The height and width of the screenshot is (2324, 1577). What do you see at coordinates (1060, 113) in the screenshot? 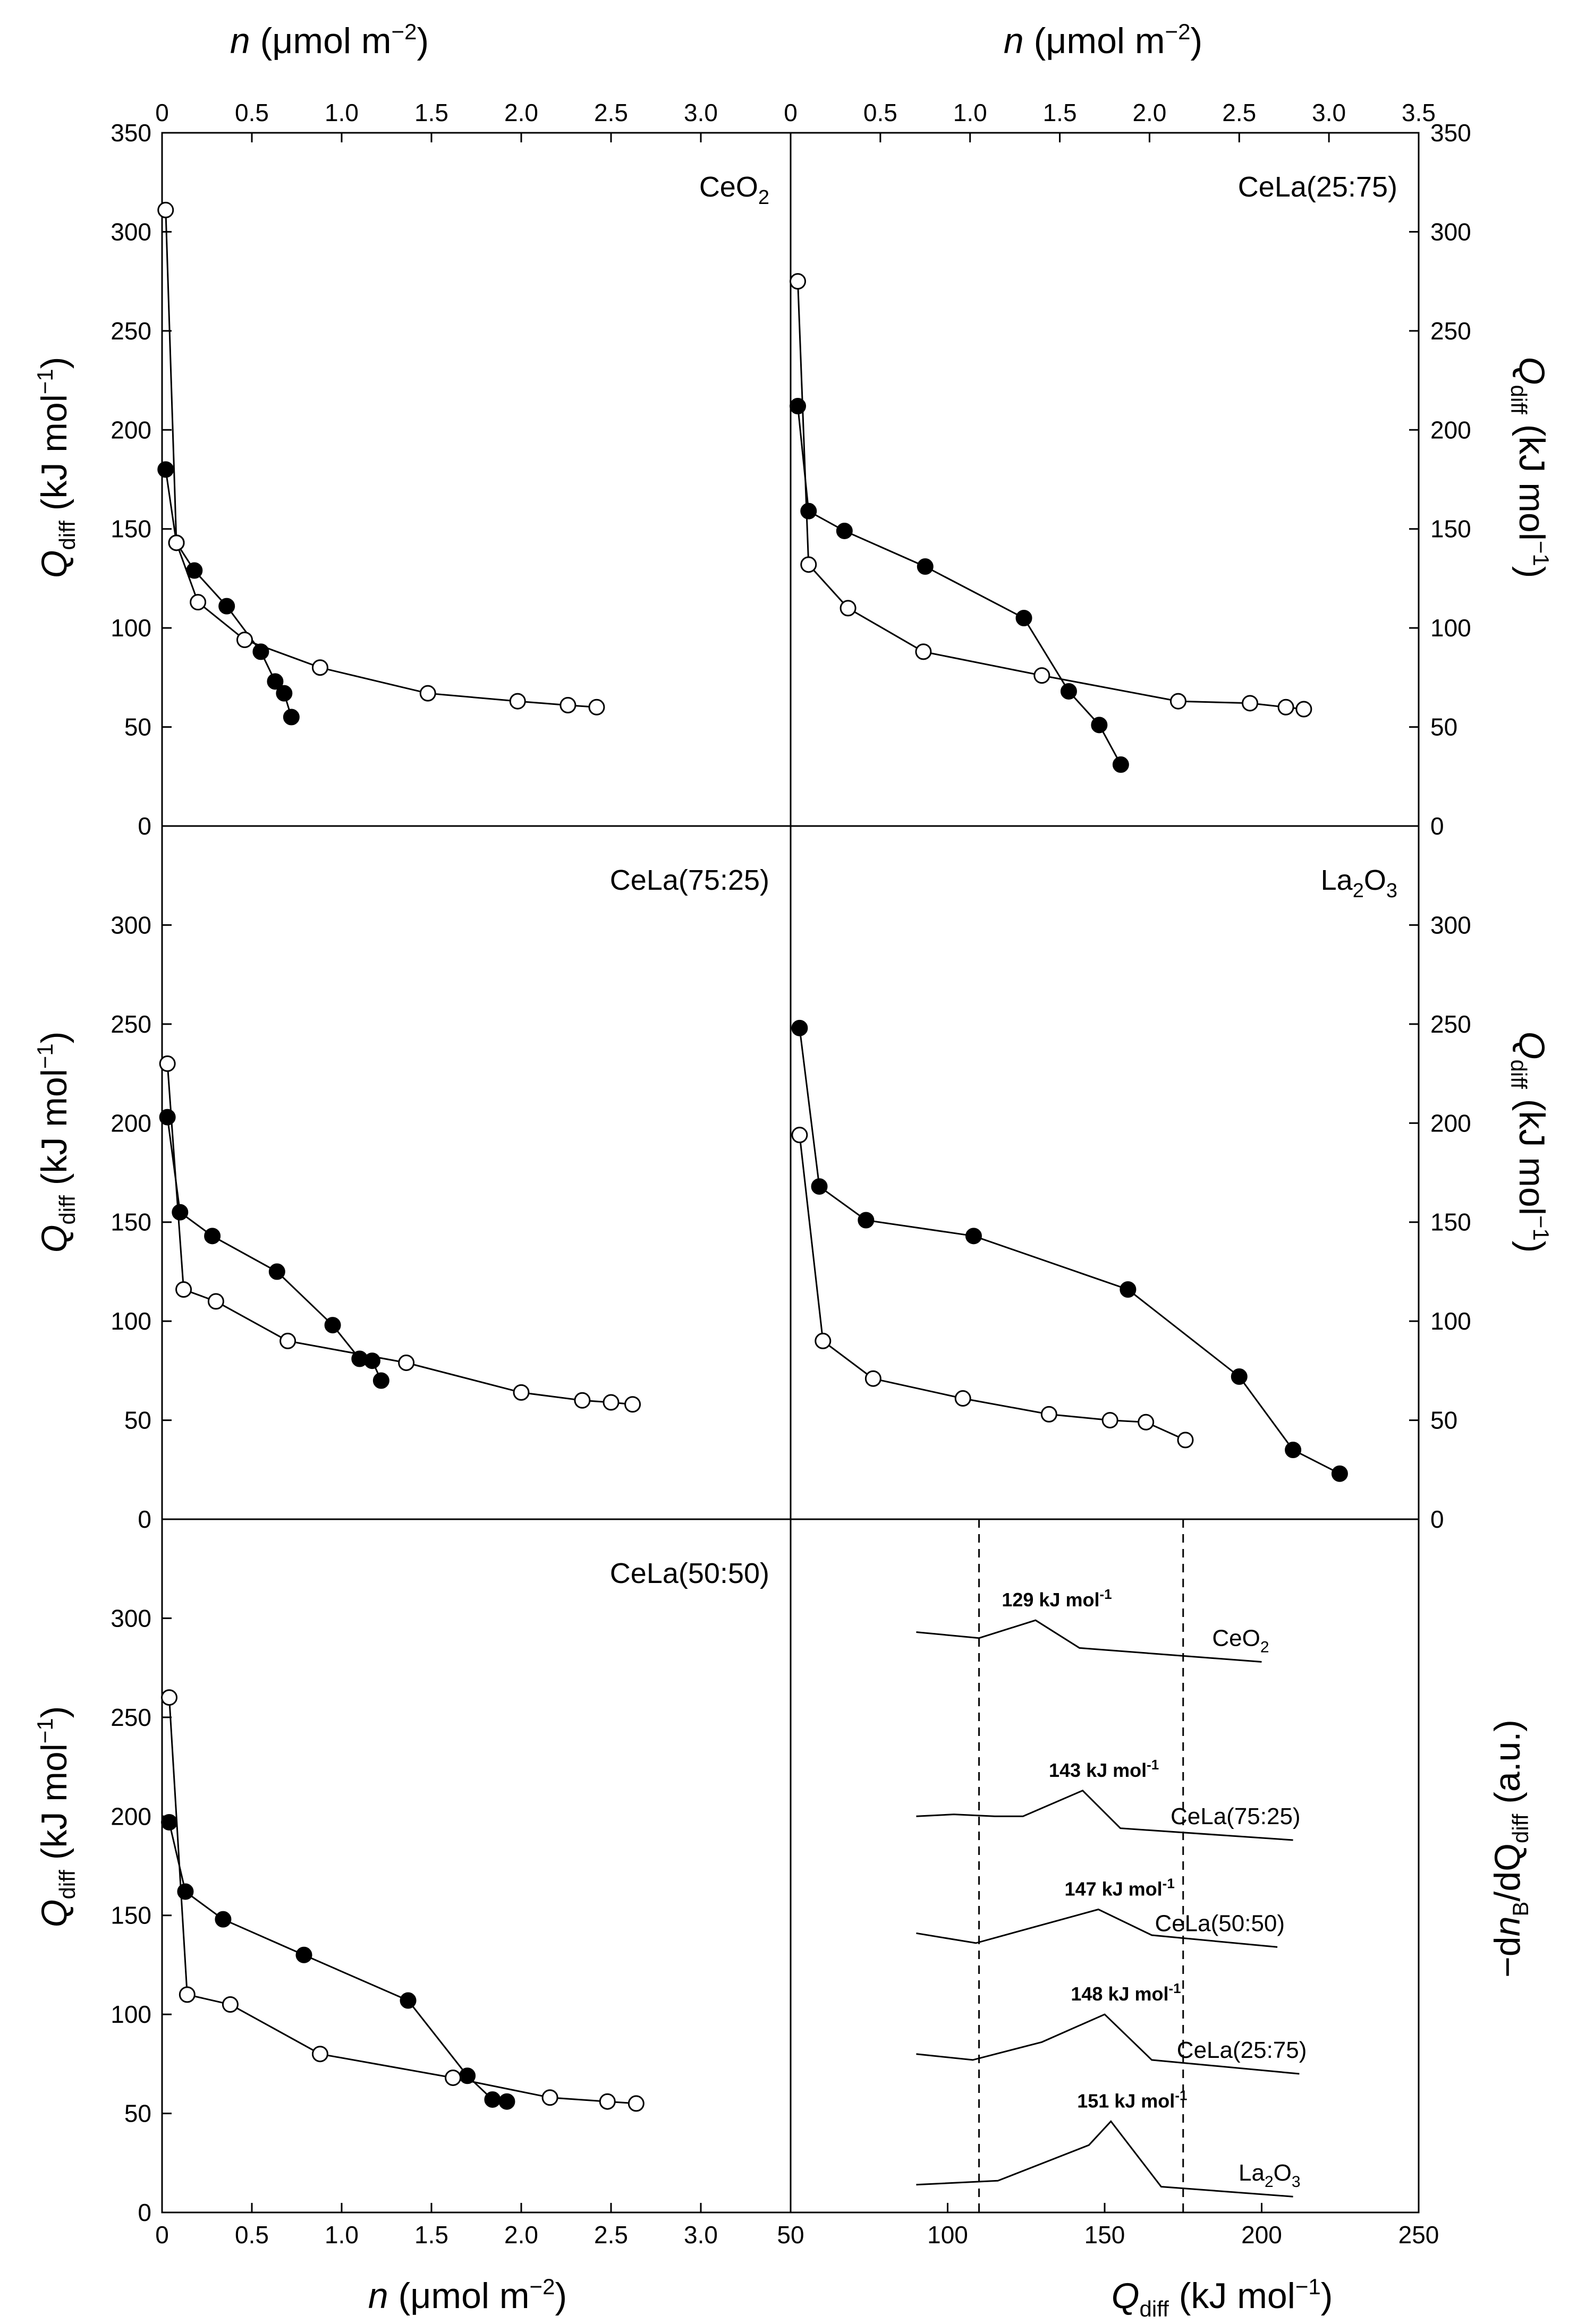
I see `x-tick-label: 1.5` at bounding box center [1060, 113].